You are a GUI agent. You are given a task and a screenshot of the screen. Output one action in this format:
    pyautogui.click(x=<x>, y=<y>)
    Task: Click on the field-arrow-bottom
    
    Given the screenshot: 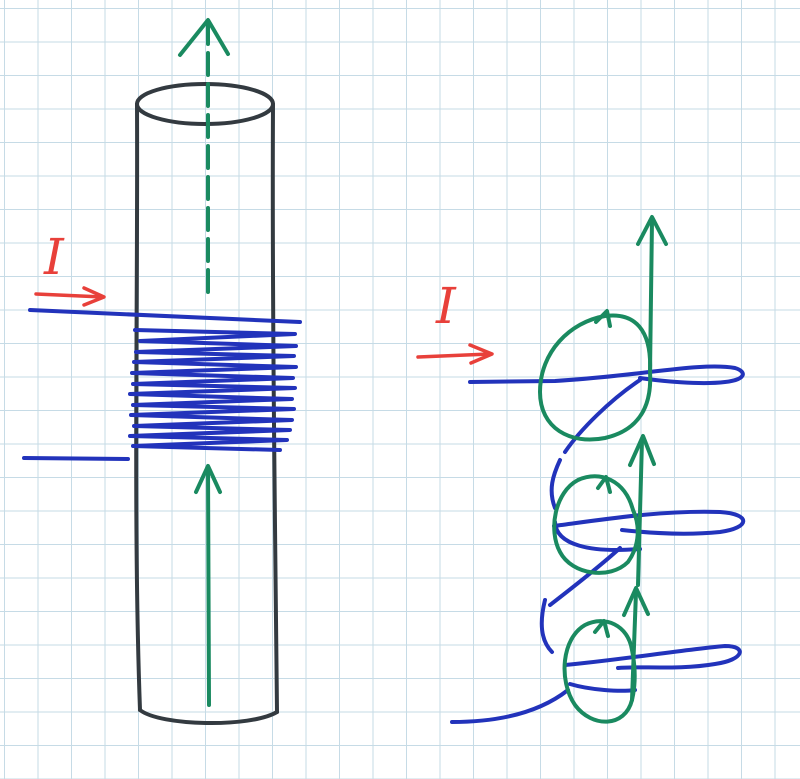 What is the action you would take?
    pyautogui.click(x=208, y=585)
    